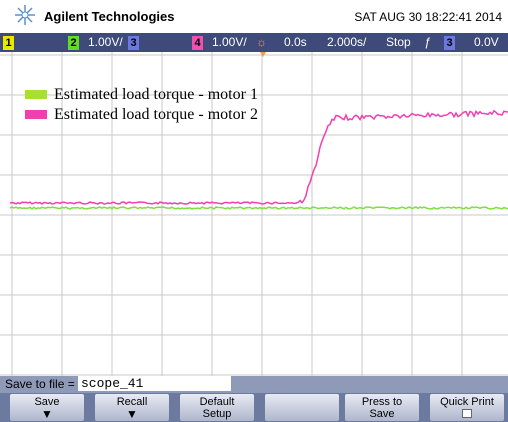 This screenshot has height=422, width=508. What do you see at coordinates (428, 17) in the screenshot?
I see `datetime: SAT AUG 30 18:22:41 2014` at bounding box center [428, 17].